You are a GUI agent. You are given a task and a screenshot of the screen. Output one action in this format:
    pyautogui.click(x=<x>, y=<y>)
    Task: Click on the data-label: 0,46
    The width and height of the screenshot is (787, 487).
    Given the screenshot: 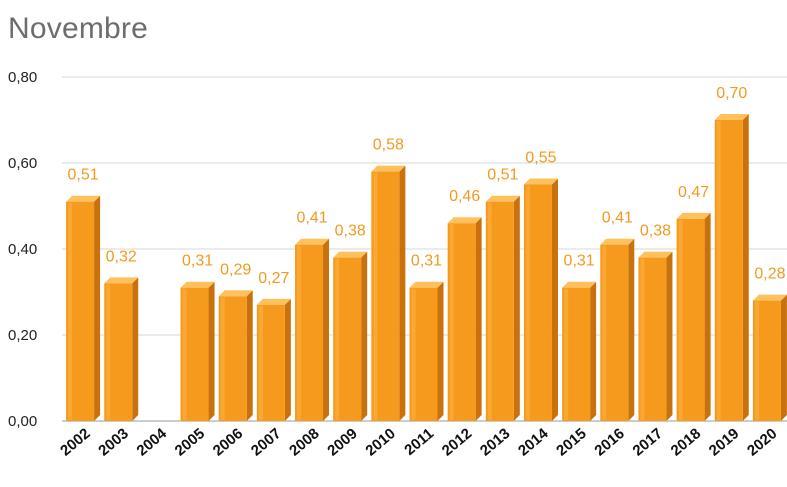 What is the action you would take?
    pyautogui.click(x=464, y=196)
    